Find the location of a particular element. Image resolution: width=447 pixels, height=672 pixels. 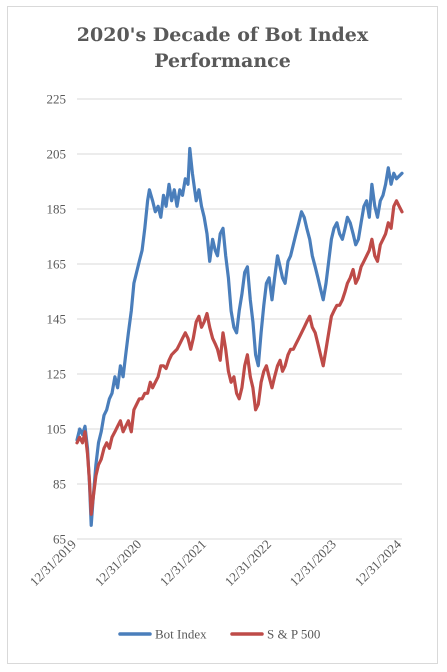

chart-title-line-1: 2020's Decade of Bot Index is located at coordinates (222, 35).